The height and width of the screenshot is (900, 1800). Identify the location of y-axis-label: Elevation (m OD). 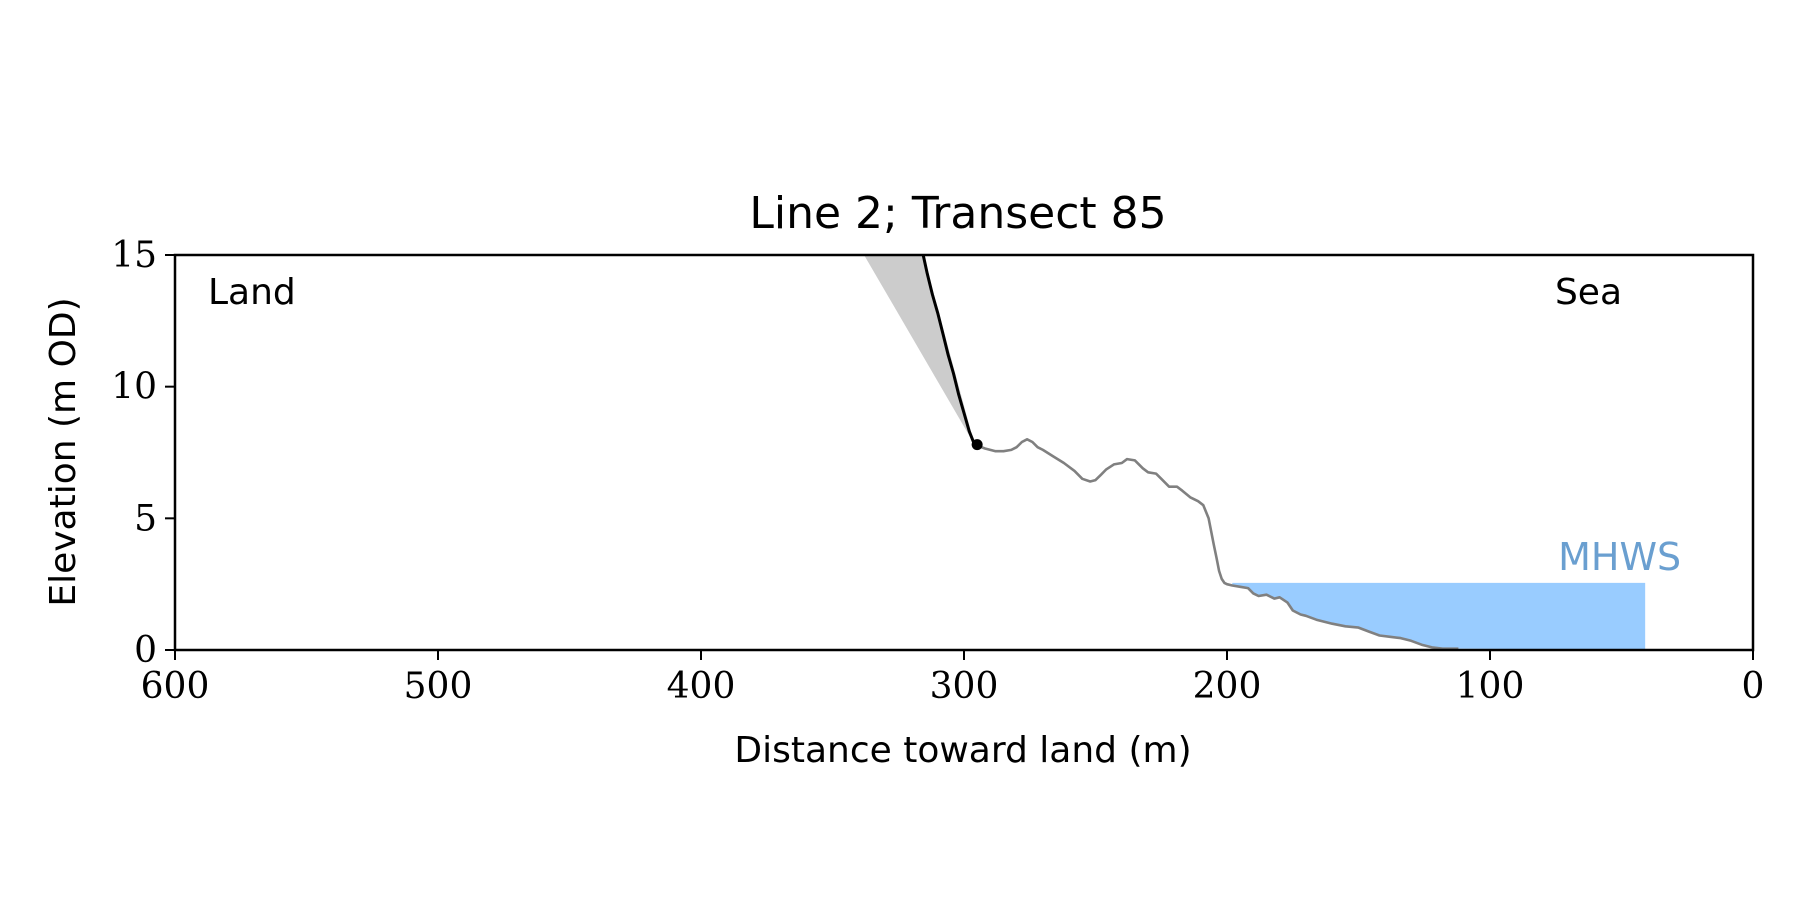
(63, 451).